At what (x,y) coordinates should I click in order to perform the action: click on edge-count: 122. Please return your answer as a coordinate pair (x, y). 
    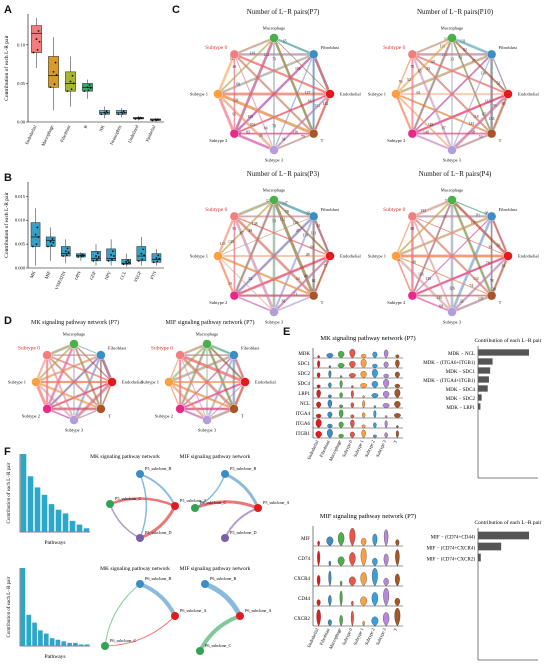
    Looking at the image, I should click on (476, 279).